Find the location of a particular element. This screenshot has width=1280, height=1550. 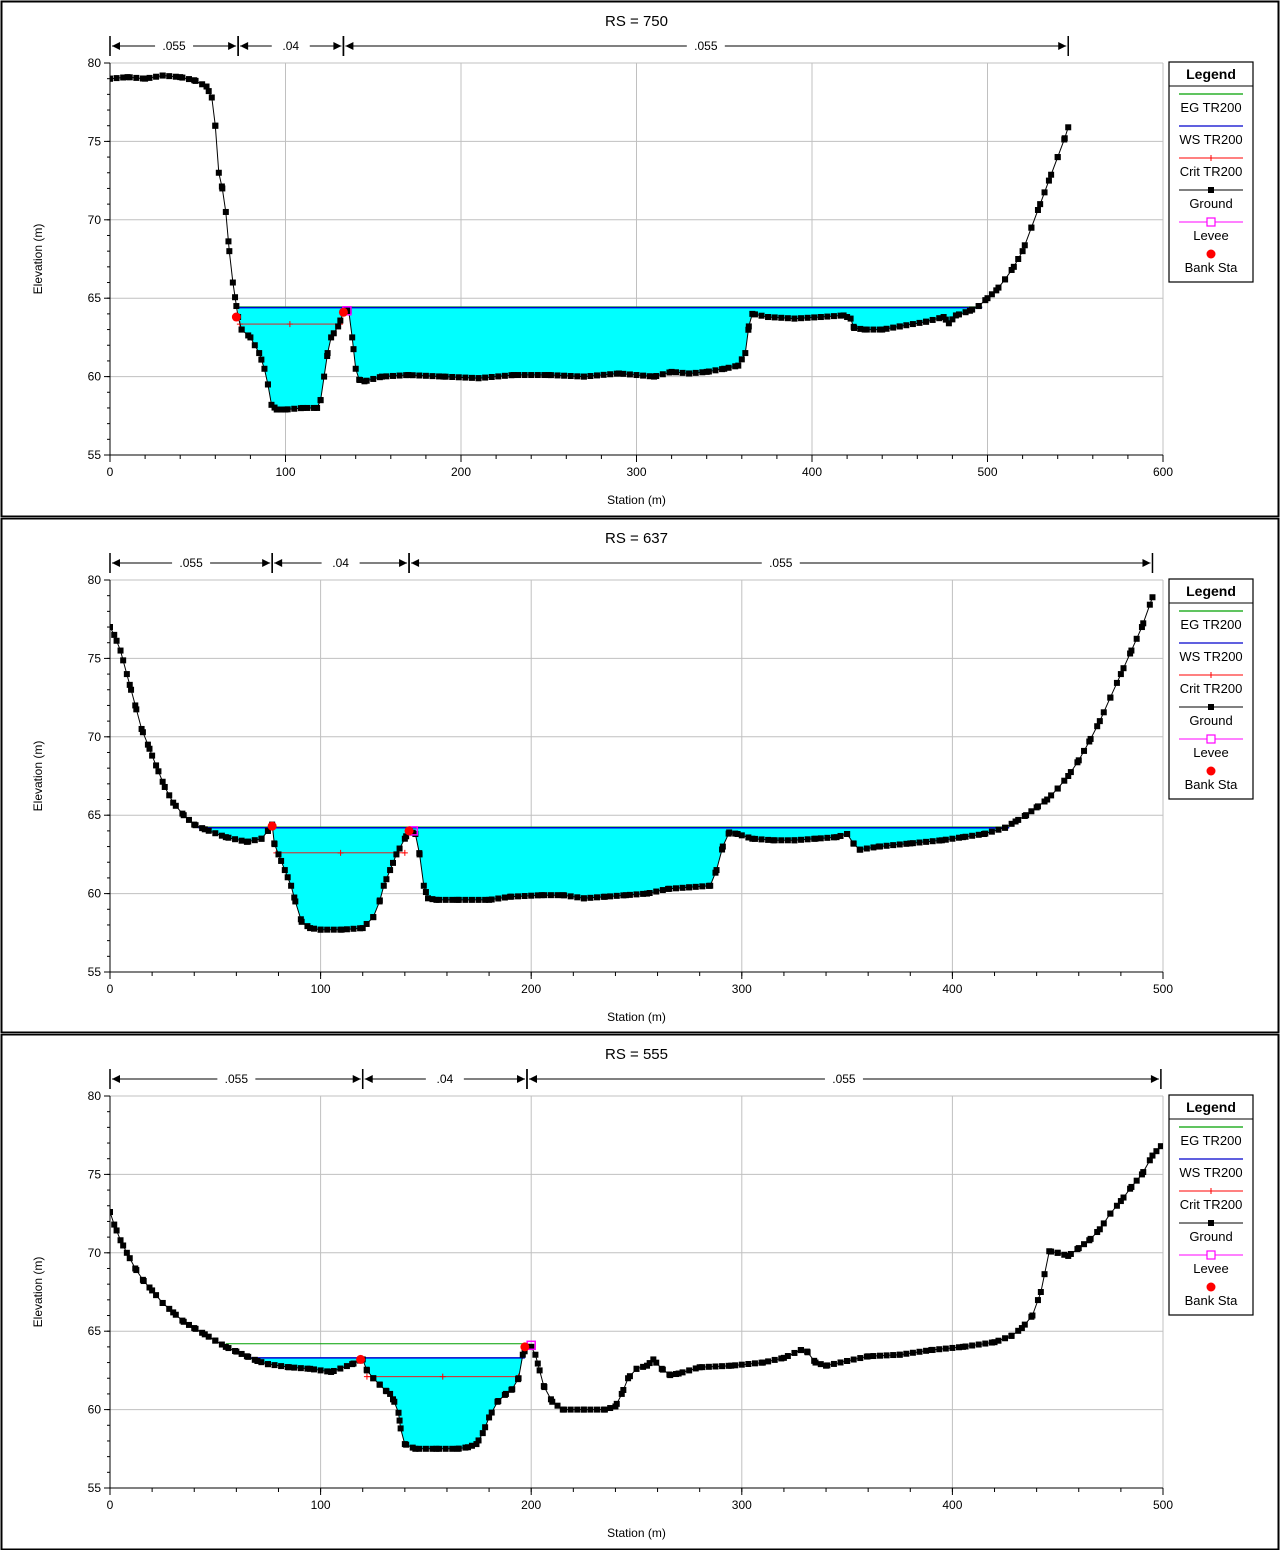

x-tick-label: 400 is located at coordinates (952, 989).